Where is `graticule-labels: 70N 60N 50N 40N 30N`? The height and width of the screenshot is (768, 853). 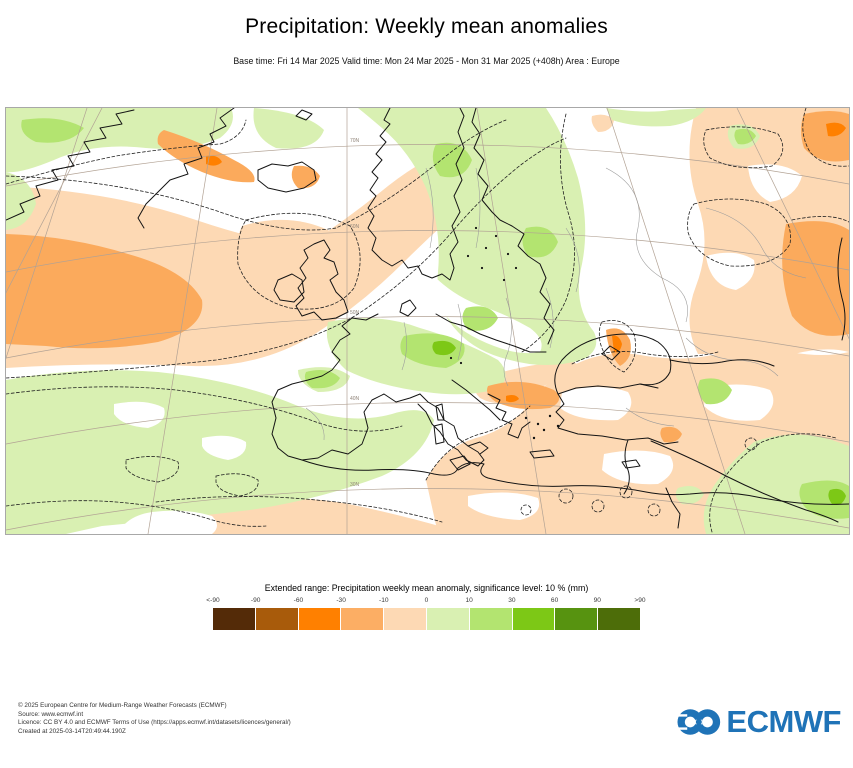
graticule-labels: 70N 60N 50N 40N 30N is located at coordinates (355, 313).